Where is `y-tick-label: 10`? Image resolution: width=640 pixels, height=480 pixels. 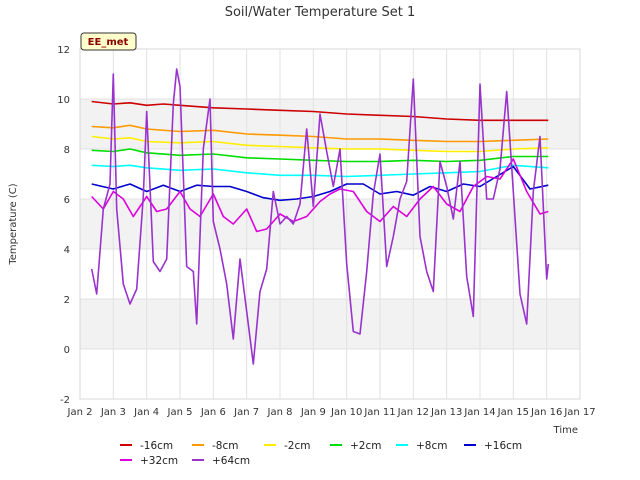 y-tick-label: 10 is located at coordinates (63, 100).